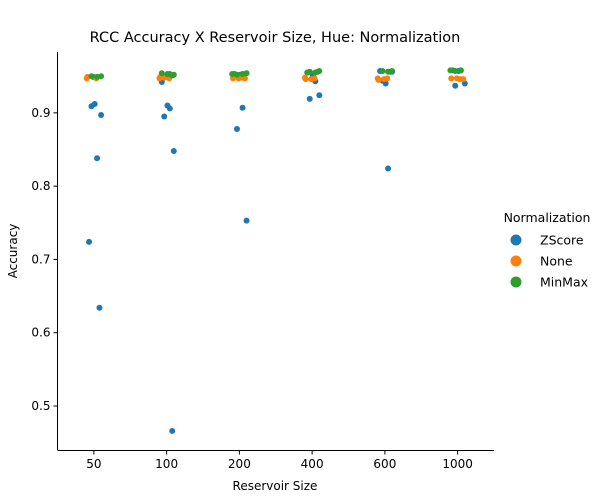 The height and width of the screenshot is (500, 607). Describe the element at coordinates (13, 251) in the screenshot. I see `y-axis-label: Accuracy` at that location.